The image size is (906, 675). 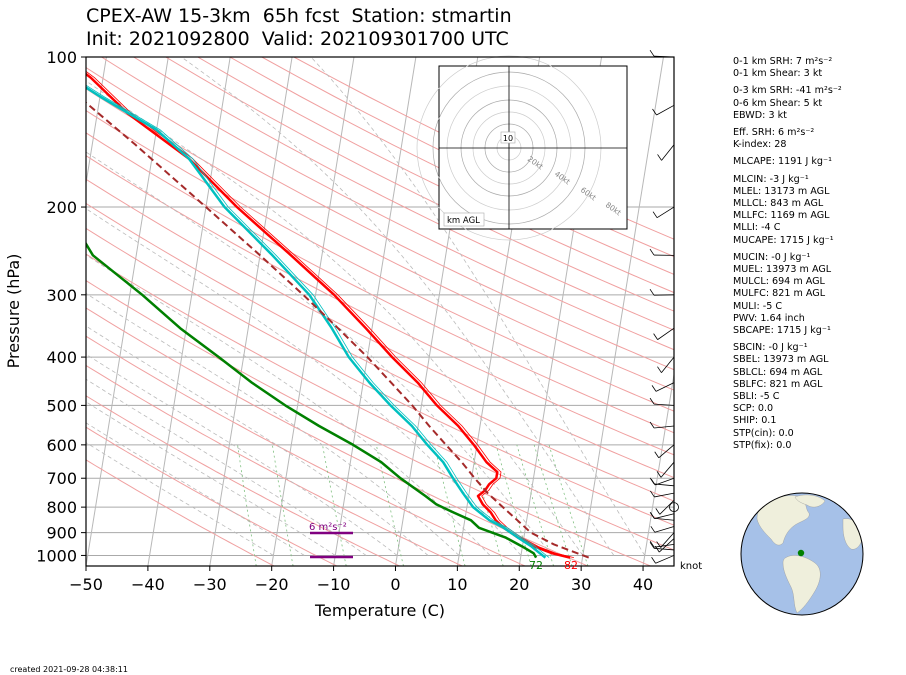 I want to click on param-mllcl: MLLCL: 843 m AGL, so click(x=778, y=204).